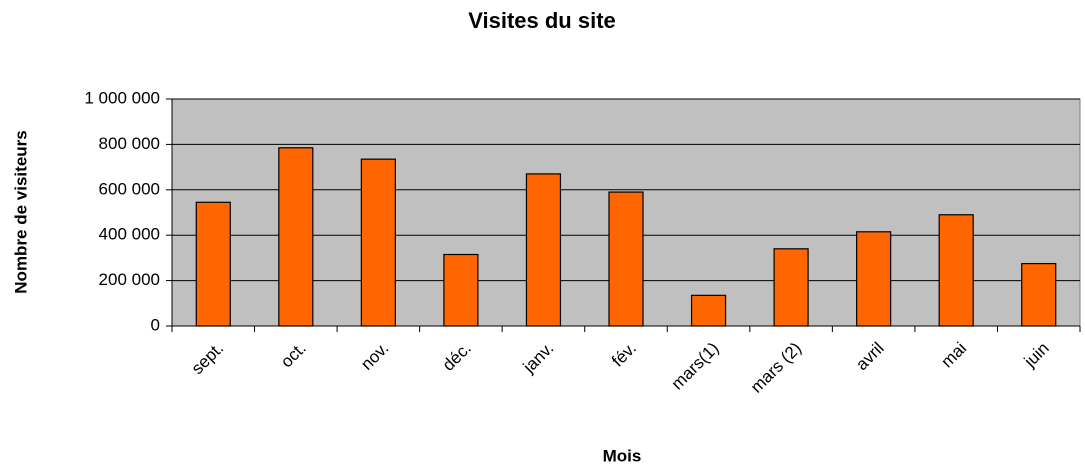 Image resolution: width=1085 pixels, height=469 pixels. What do you see at coordinates (129, 143) in the screenshot?
I see `y-tick-label: 800 000` at bounding box center [129, 143].